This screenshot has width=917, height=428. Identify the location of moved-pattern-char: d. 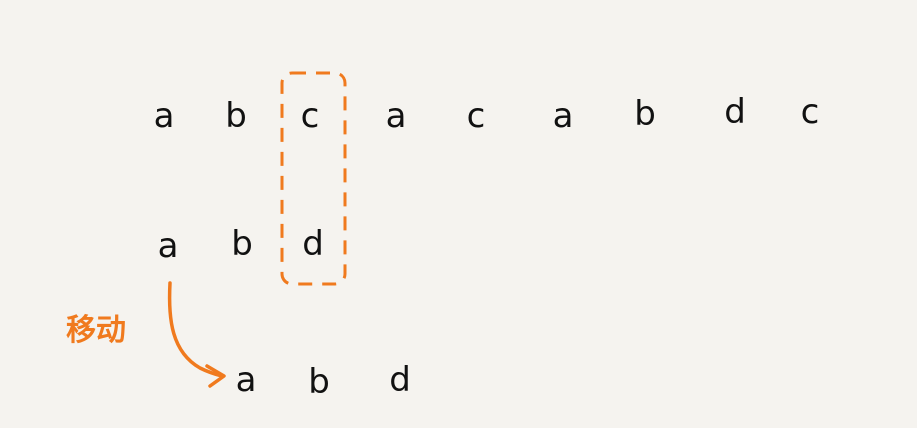
(400, 380).